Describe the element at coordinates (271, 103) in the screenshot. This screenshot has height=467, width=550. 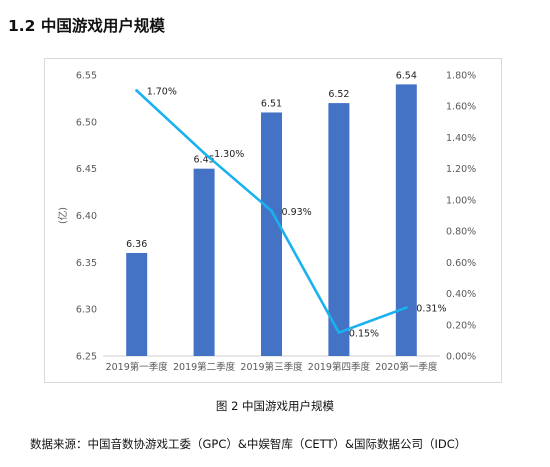
I see `bar-value-label: 6.51` at that location.